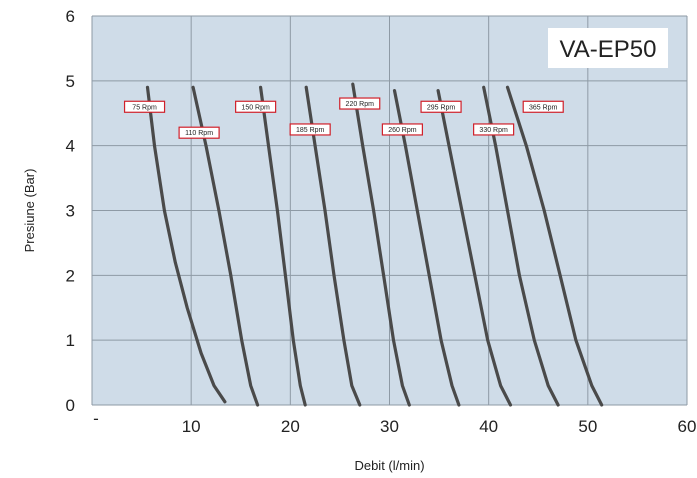  Describe the element at coordinates (70, 275) in the screenshot. I see `y-tick-label: 2` at that location.